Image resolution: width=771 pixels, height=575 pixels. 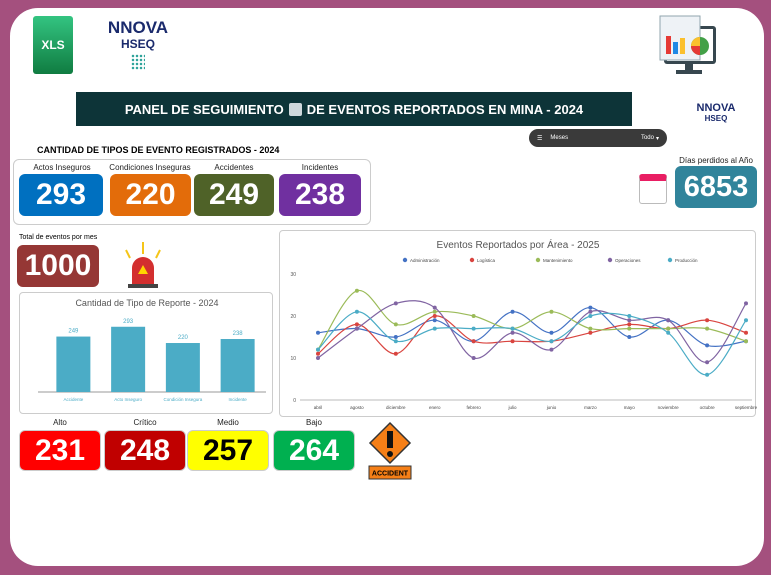 What do you see at coordinates (62, 167) in the screenshot?
I see `type-label: Actos Inseguros` at bounding box center [62, 167].